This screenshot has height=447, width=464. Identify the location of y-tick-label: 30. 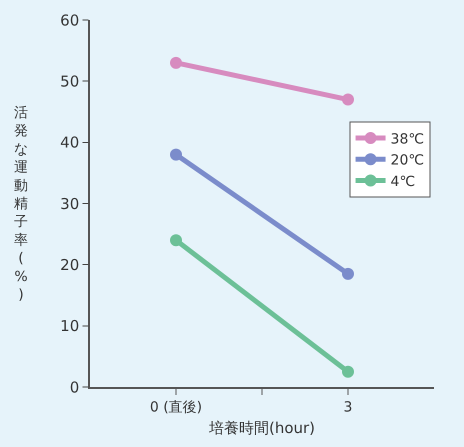
(70, 203).